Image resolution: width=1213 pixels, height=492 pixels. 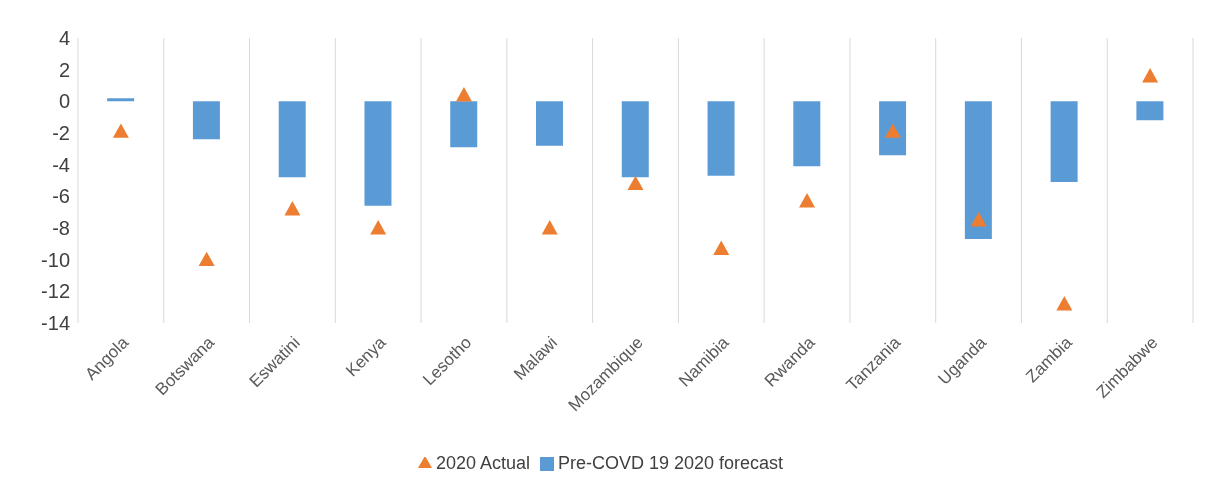 What do you see at coordinates (61, 164) in the screenshot?
I see `y-tick-label: -4` at bounding box center [61, 164].